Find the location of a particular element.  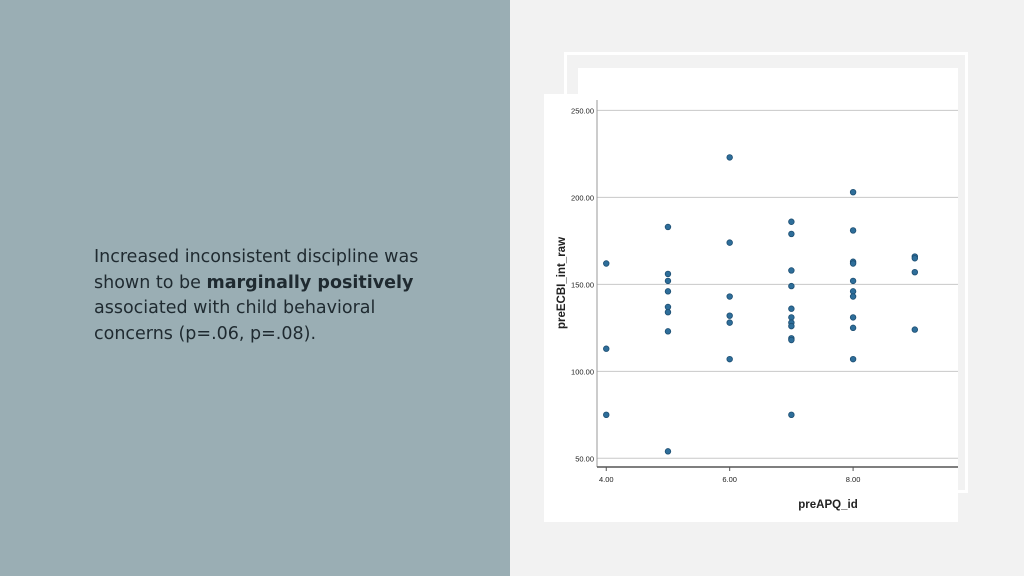

y-axis-title: preECBI_int_raw is located at coordinates (562, 283).